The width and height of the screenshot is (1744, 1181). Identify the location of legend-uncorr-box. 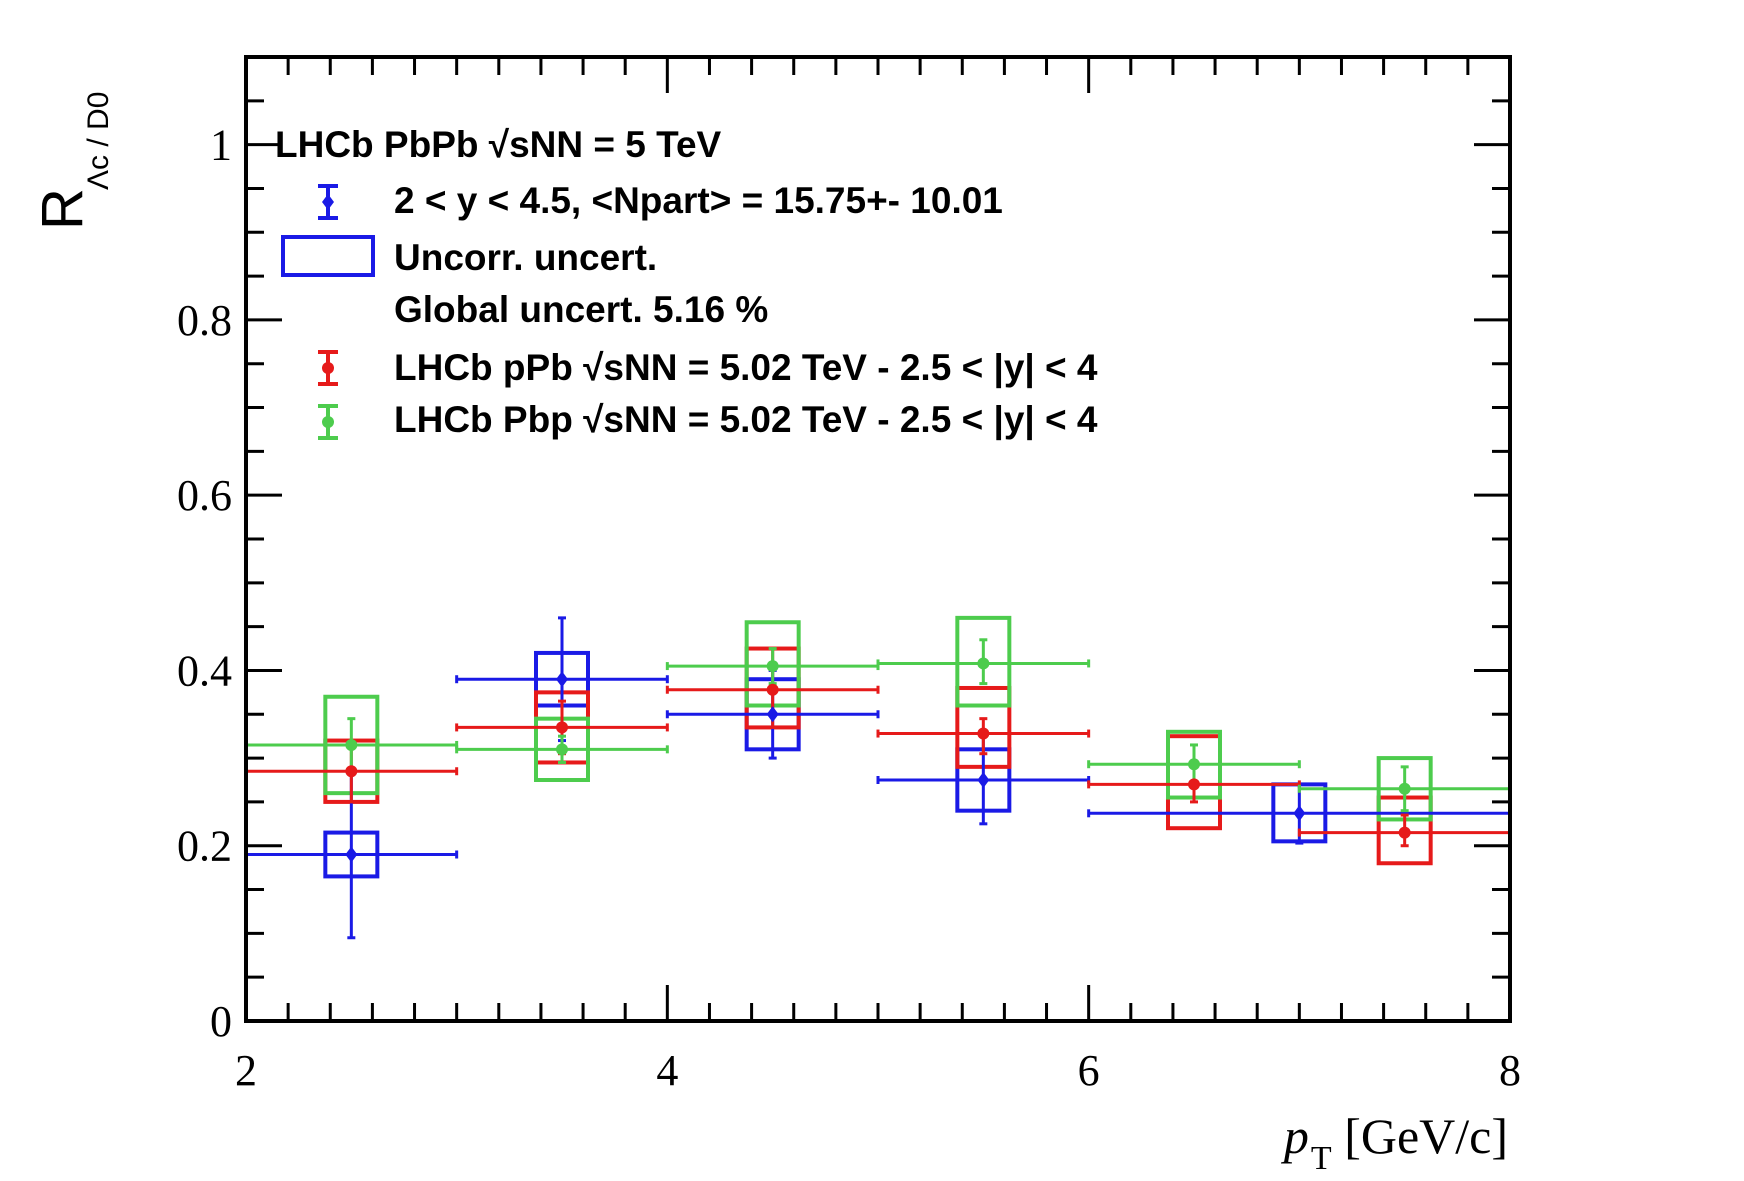
(328, 256).